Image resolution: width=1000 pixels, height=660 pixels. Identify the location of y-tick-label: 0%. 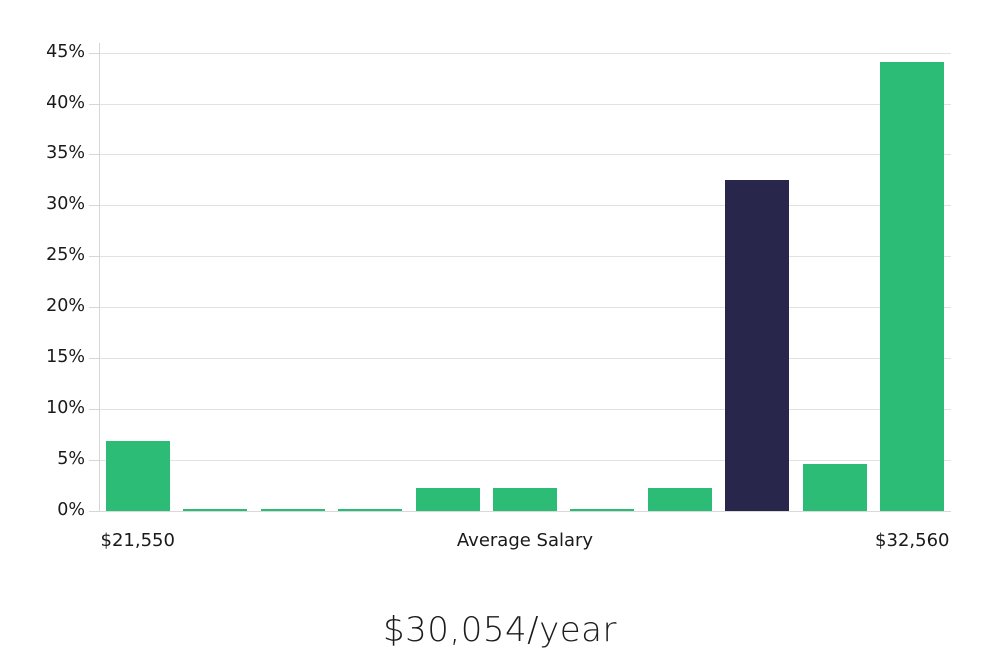
(71, 510).